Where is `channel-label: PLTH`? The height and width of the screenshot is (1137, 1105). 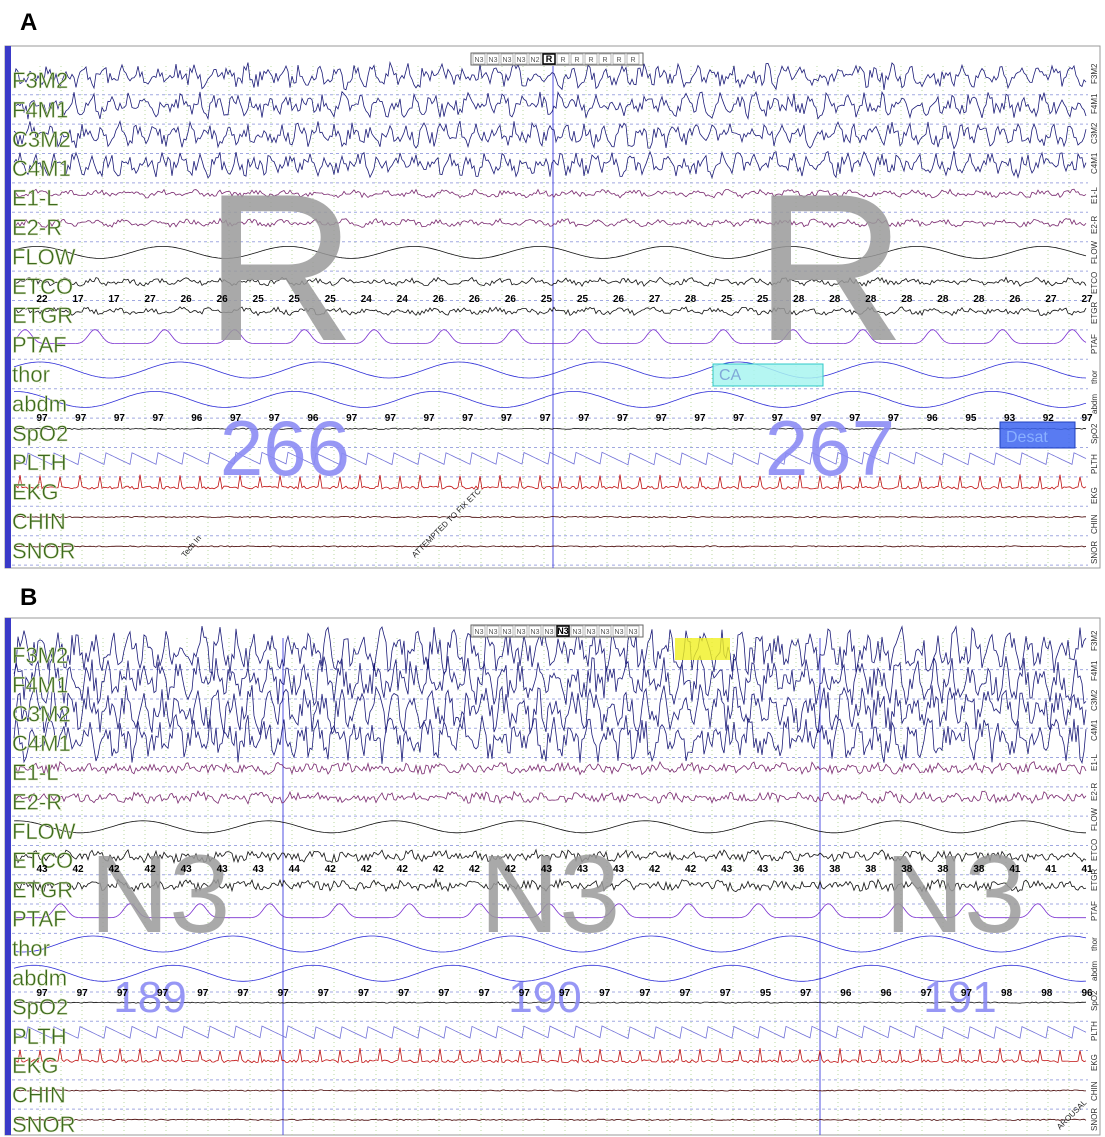 channel-label: PLTH is located at coordinates (39, 1036).